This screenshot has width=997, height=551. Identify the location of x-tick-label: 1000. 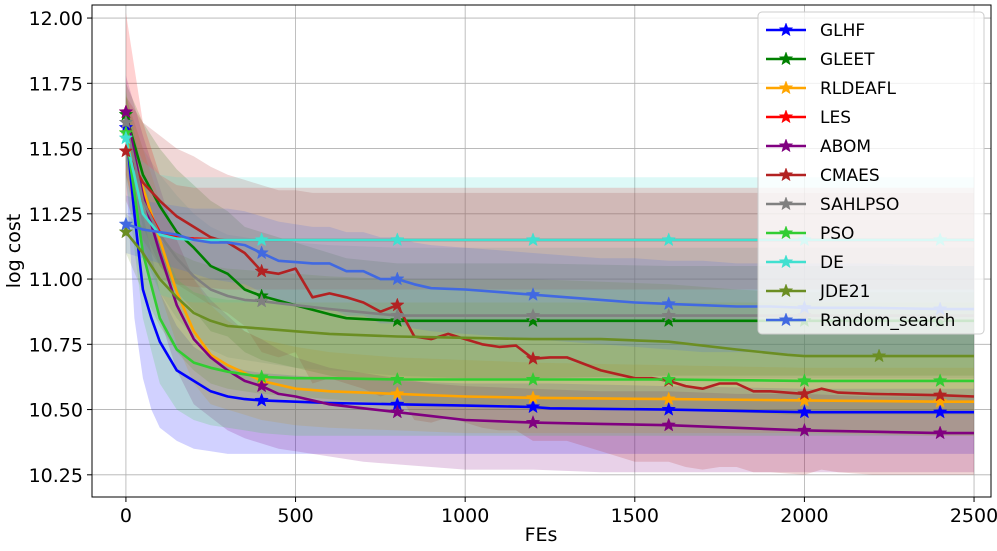
(465, 516).